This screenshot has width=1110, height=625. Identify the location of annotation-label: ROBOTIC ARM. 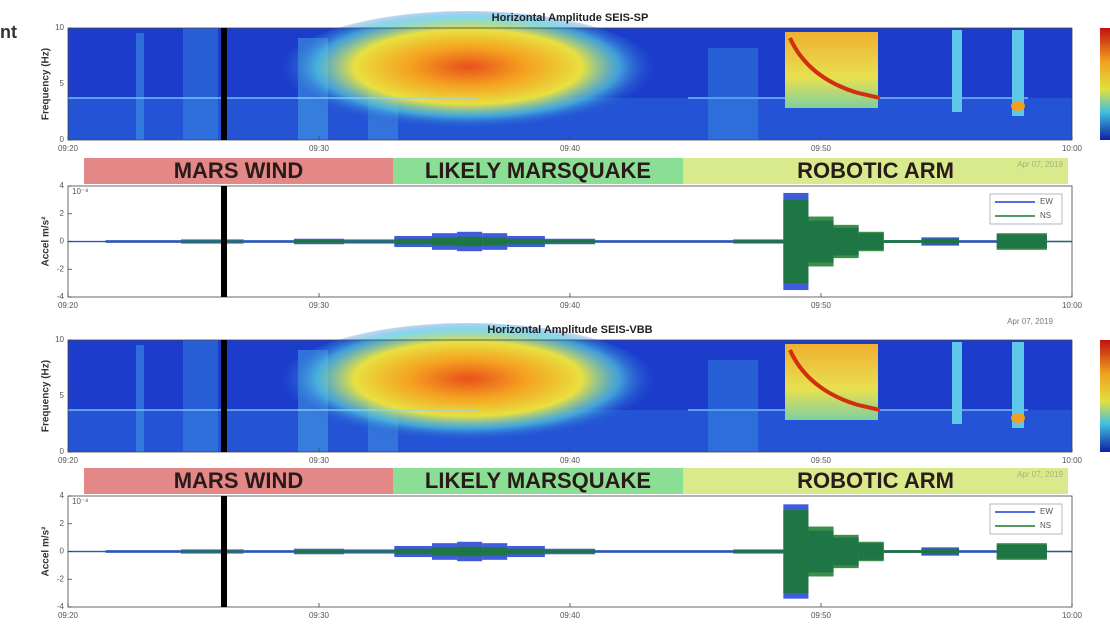
(875, 170).